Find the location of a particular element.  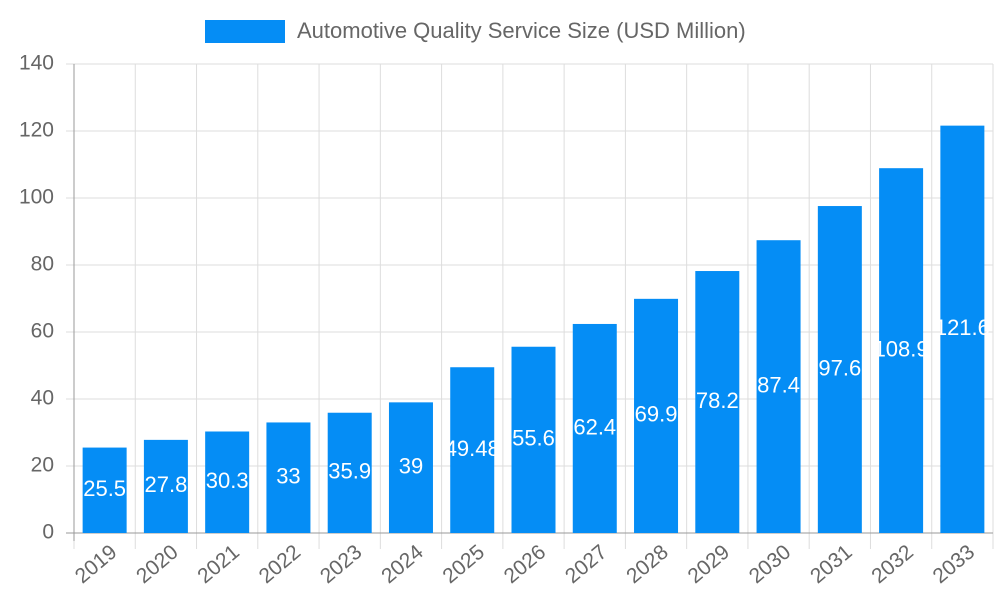

y-tick-label: 20 is located at coordinates (42, 465).